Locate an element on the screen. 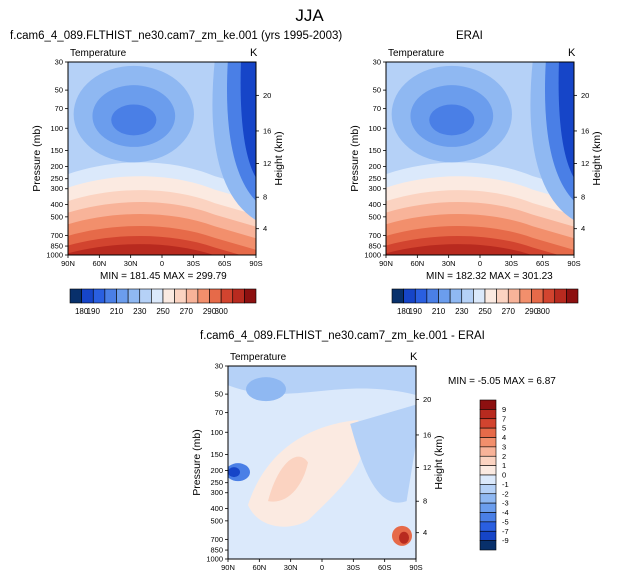  y-right-tick-label: 16 is located at coordinates (585, 130).